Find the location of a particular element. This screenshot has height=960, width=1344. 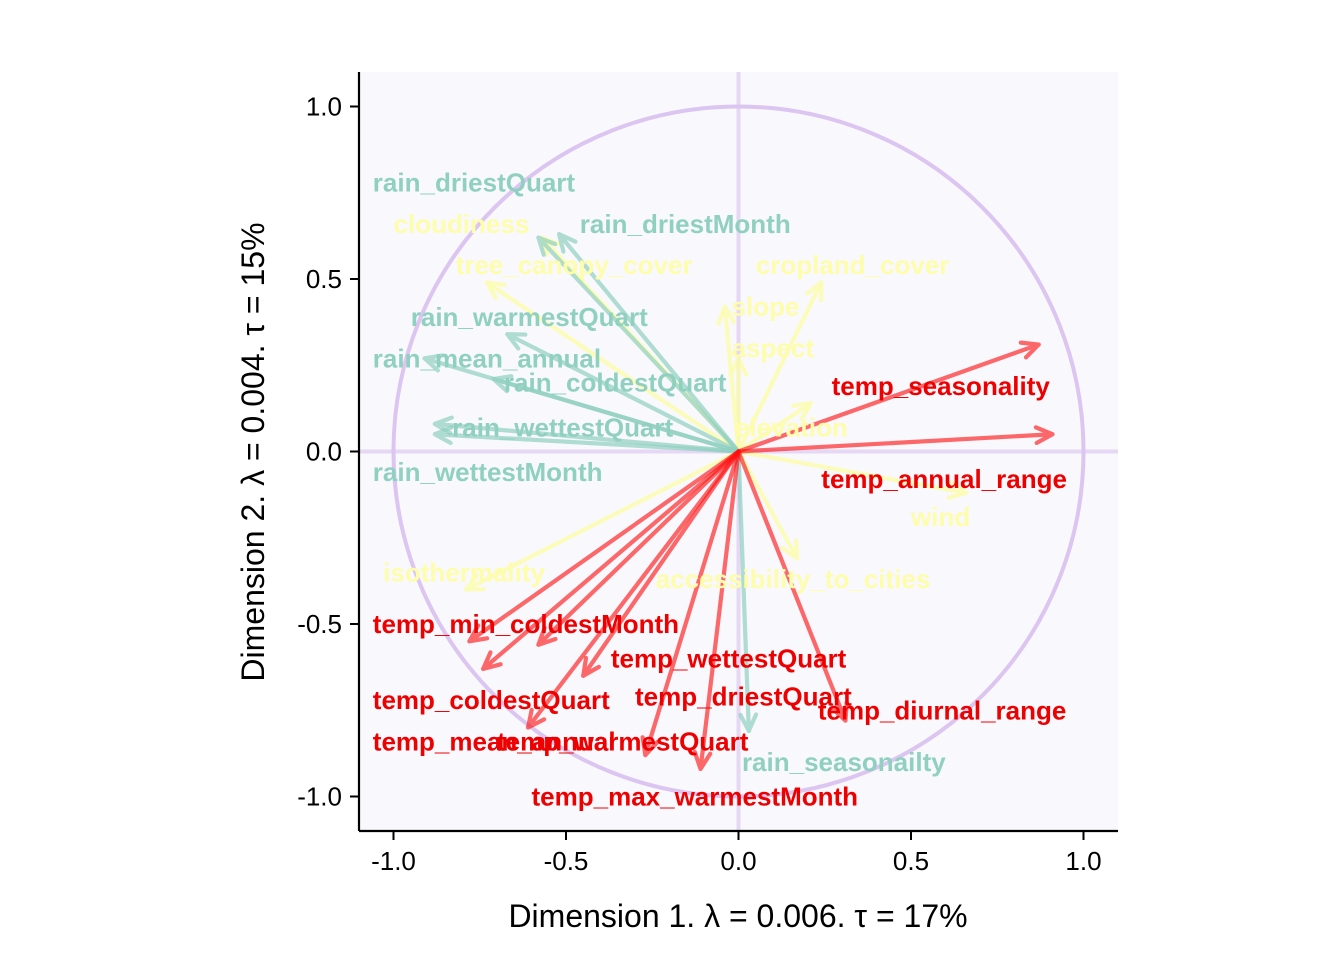

label-cloudiness: cloudiness is located at coordinates (462, 224).